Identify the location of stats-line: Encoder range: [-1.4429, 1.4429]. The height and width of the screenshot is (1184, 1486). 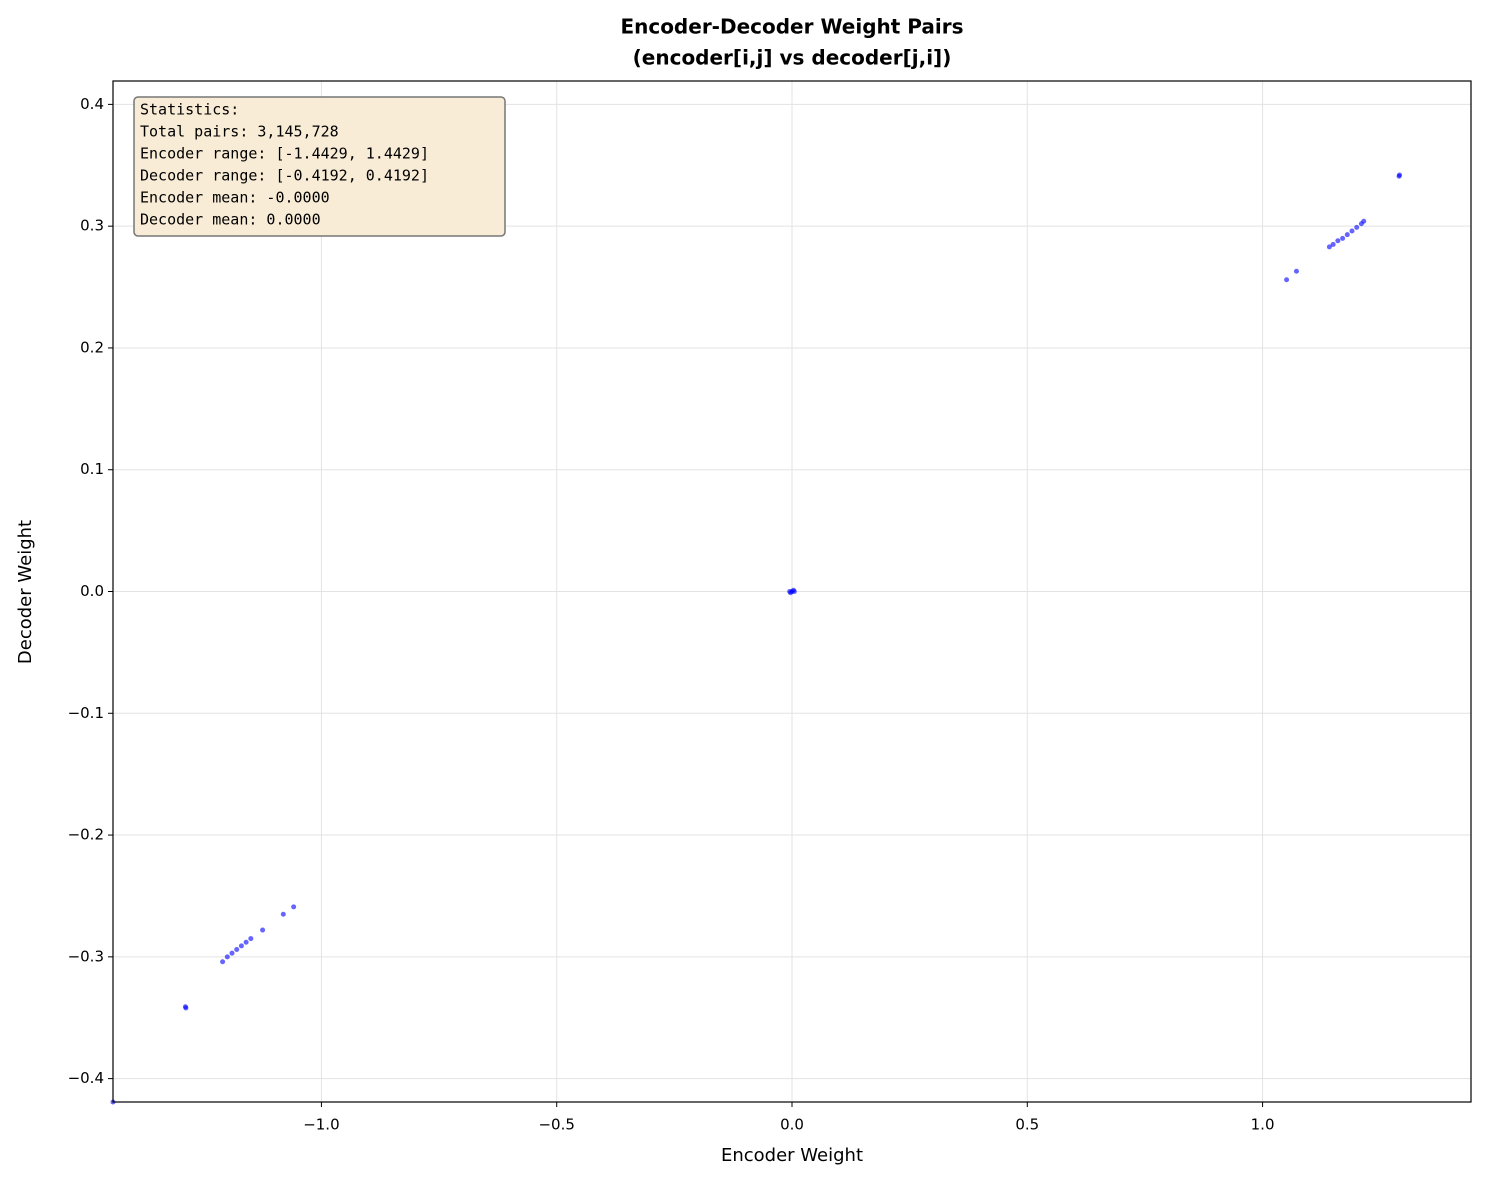
(284, 154).